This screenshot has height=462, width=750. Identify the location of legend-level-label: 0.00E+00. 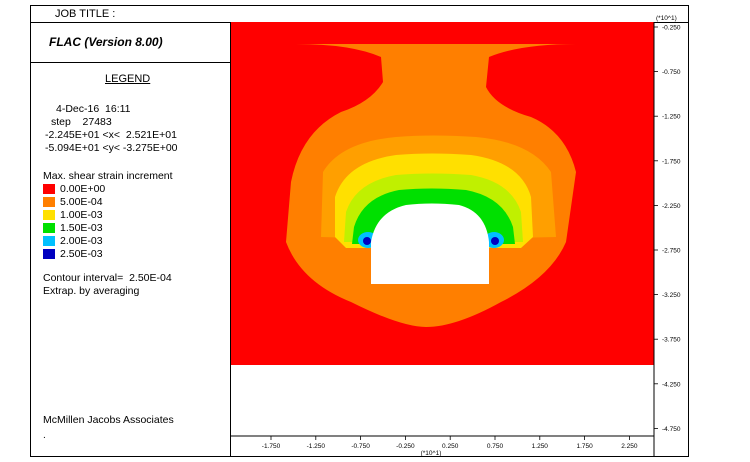
(83, 189).